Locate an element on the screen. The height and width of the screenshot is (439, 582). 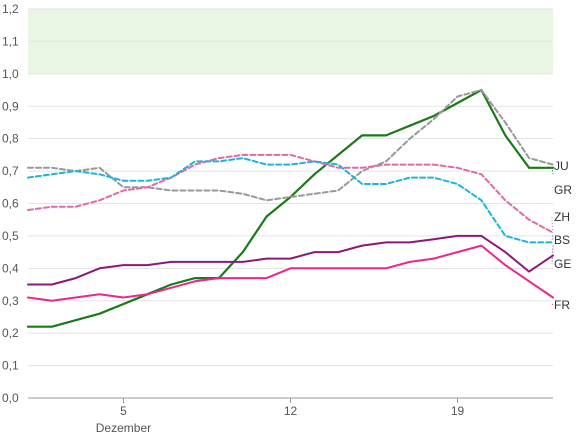
x-axis: 5 Dezember 12 19 is located at coordinates (280, 416).